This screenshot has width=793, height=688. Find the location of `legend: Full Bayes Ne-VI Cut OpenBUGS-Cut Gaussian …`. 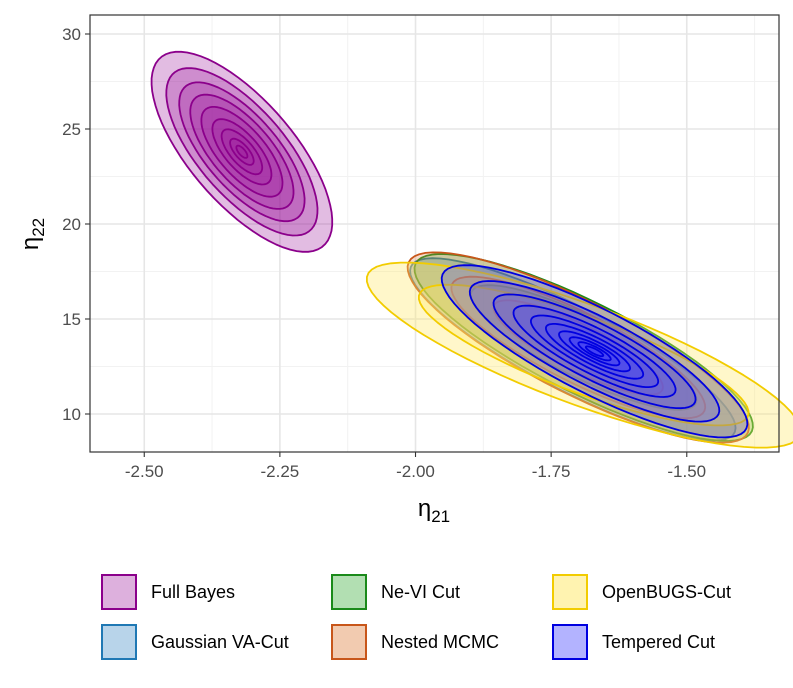

legend: Full Bayes Ne-VI Cut OpenBUGS-Cut Gaussian … is located at coordinates (416, 617).